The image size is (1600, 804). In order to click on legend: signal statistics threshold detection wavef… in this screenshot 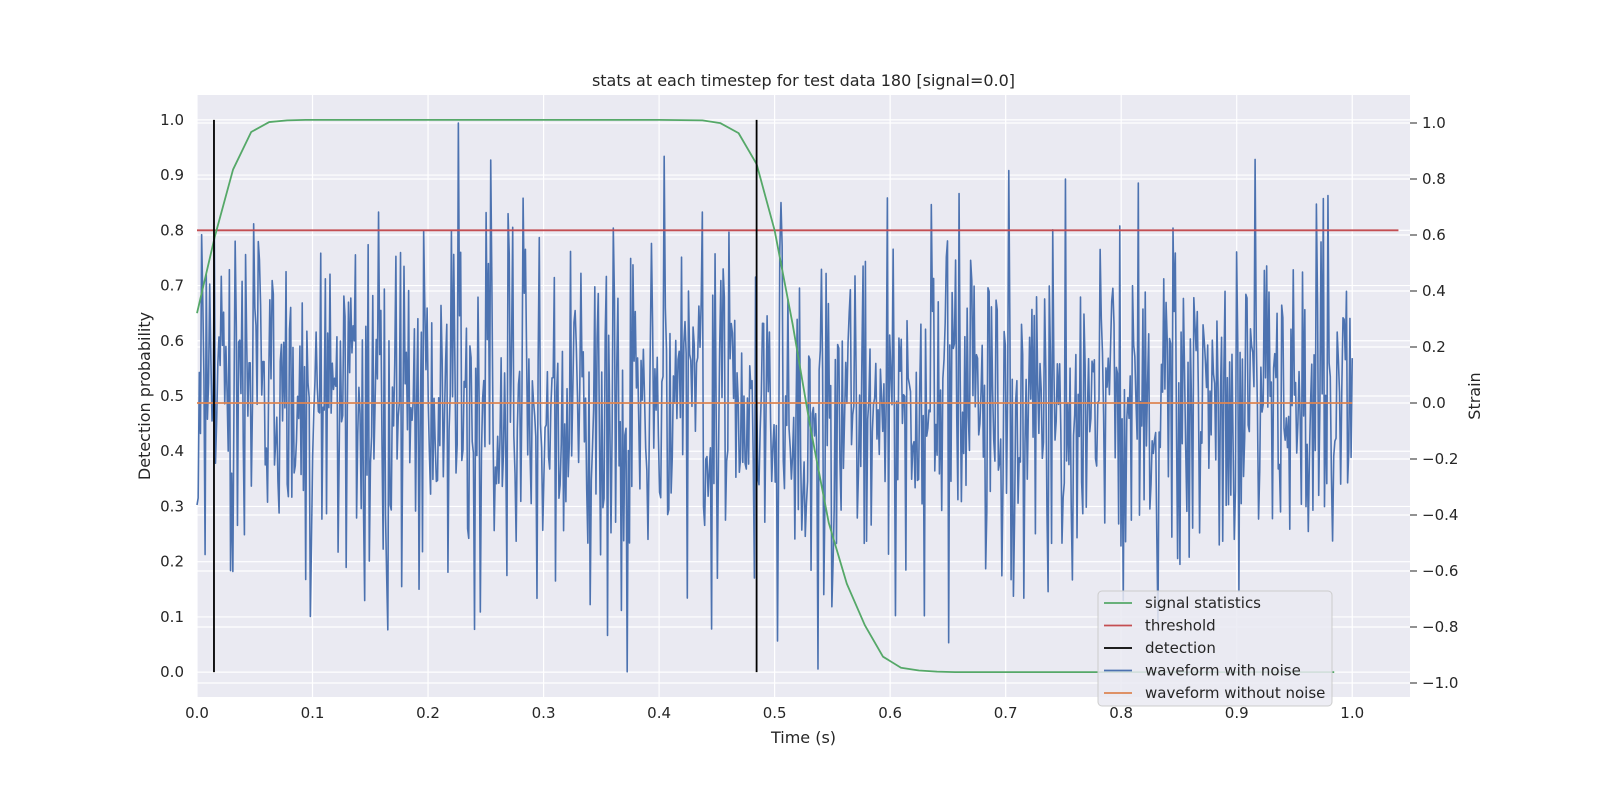, I will do `click(1215, 648)`.